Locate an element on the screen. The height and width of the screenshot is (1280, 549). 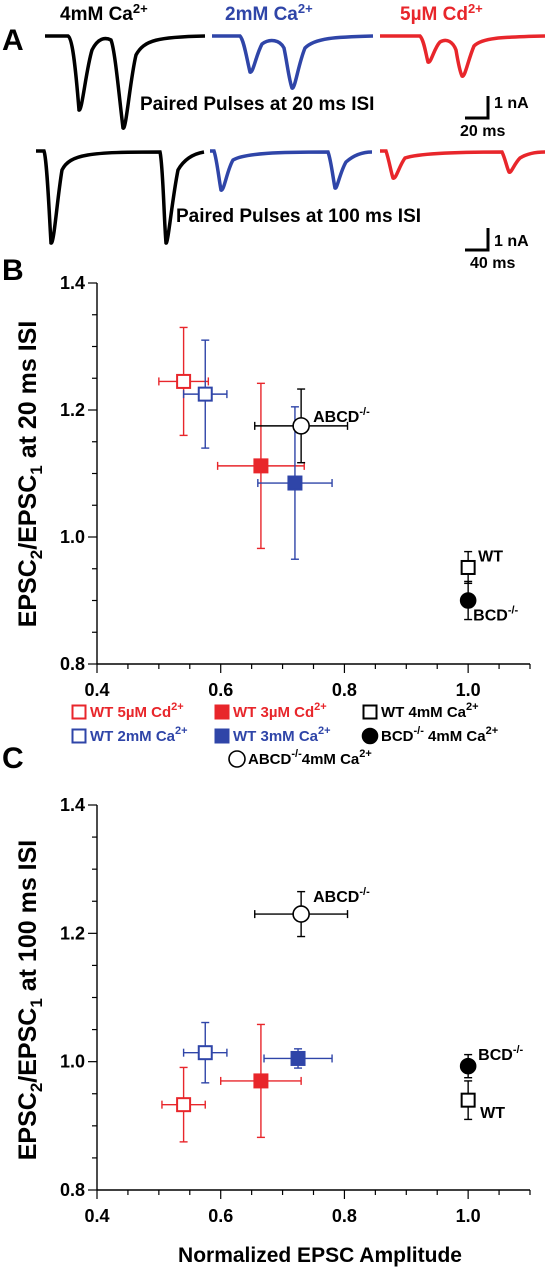
legend-item-3: WT 2mM Ca2+ is located at coordinates (129, 735).